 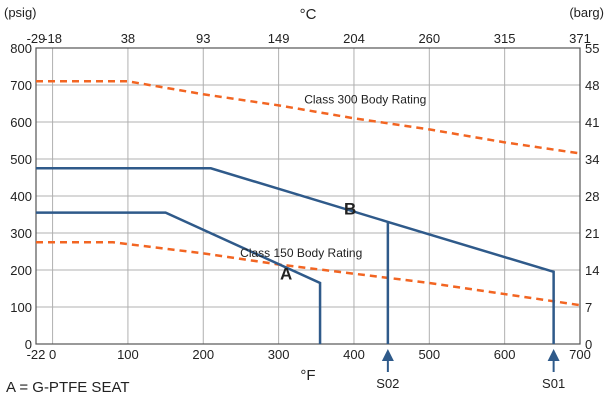 I want to click on top-tick-label: 38, so click(x=128, y=38).